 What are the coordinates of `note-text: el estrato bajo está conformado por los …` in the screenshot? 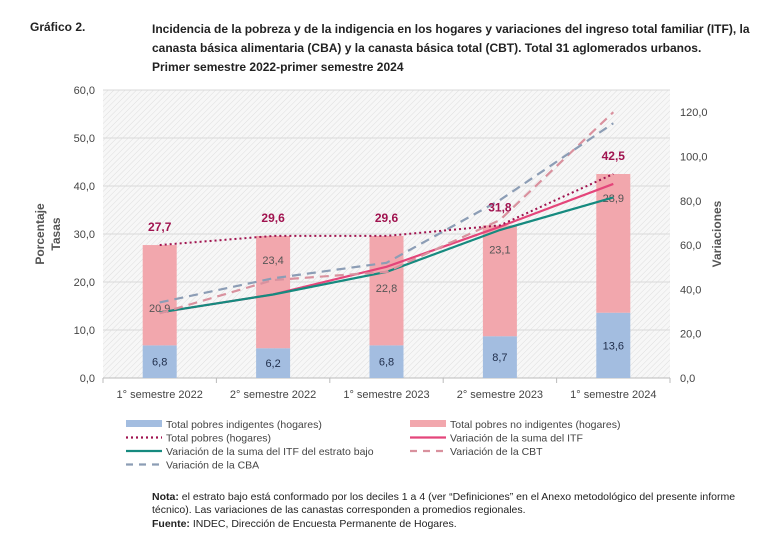 It's located at (444, 503).